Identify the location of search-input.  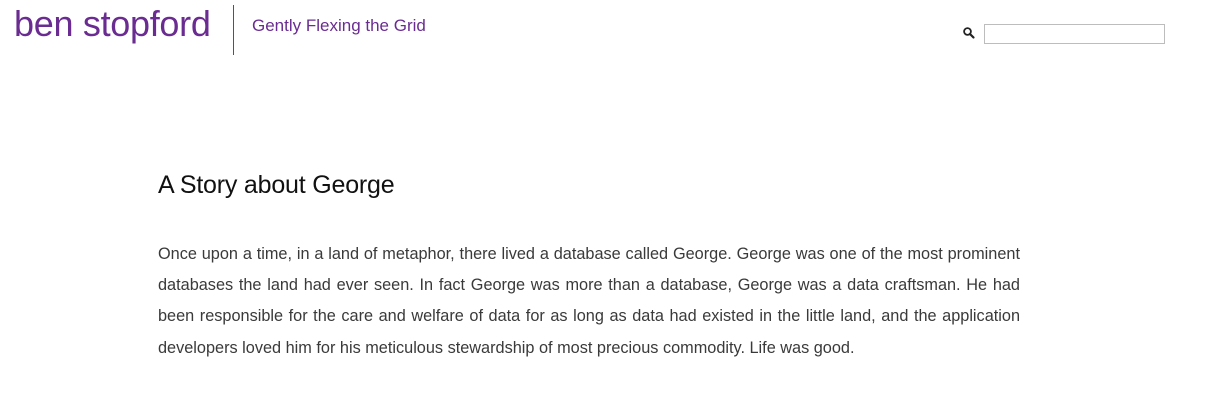
(1074, 34).